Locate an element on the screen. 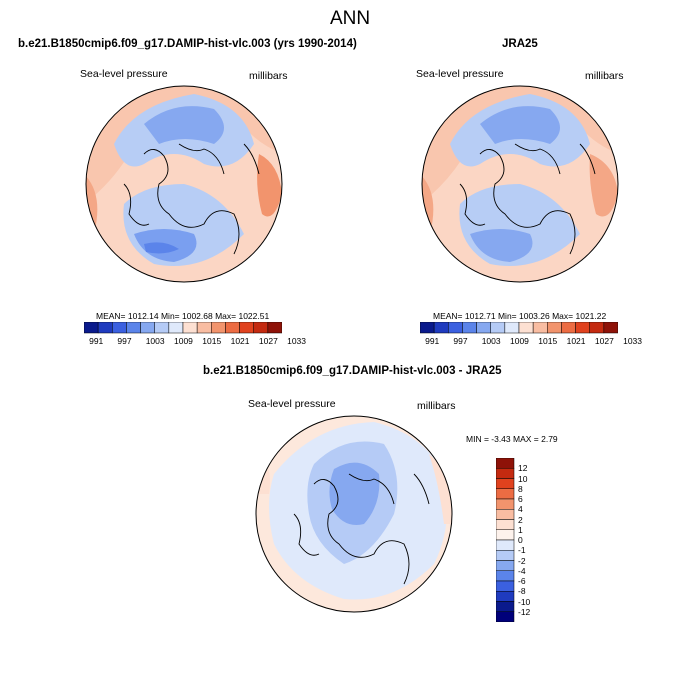  panel3-colorbar-labels: 12 10 8 6 4 2 1 0 -1 -2 -4 -6 -8 -10 -12 is located at coordinates (533, 540).